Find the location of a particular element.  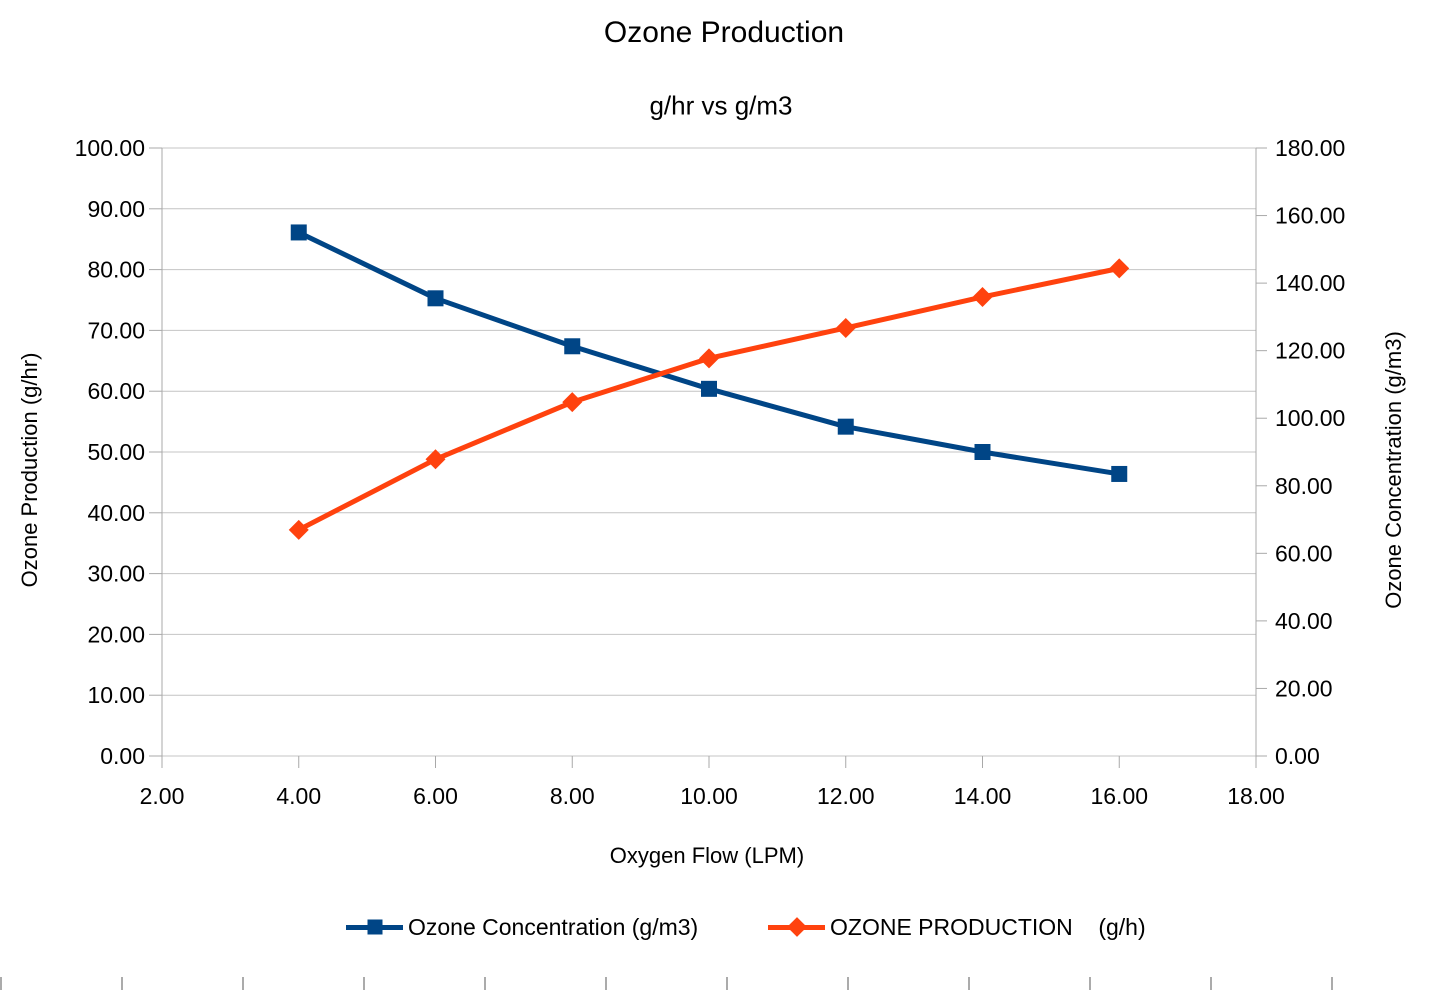

left-axis-tick-label: 0.00 is located at coordinates (122, 756).